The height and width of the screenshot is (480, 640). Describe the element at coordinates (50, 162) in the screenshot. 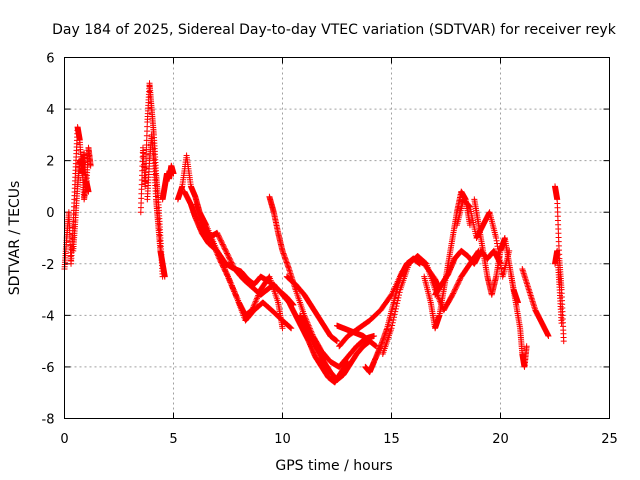

I see `y-tick-label: 2` at that location.